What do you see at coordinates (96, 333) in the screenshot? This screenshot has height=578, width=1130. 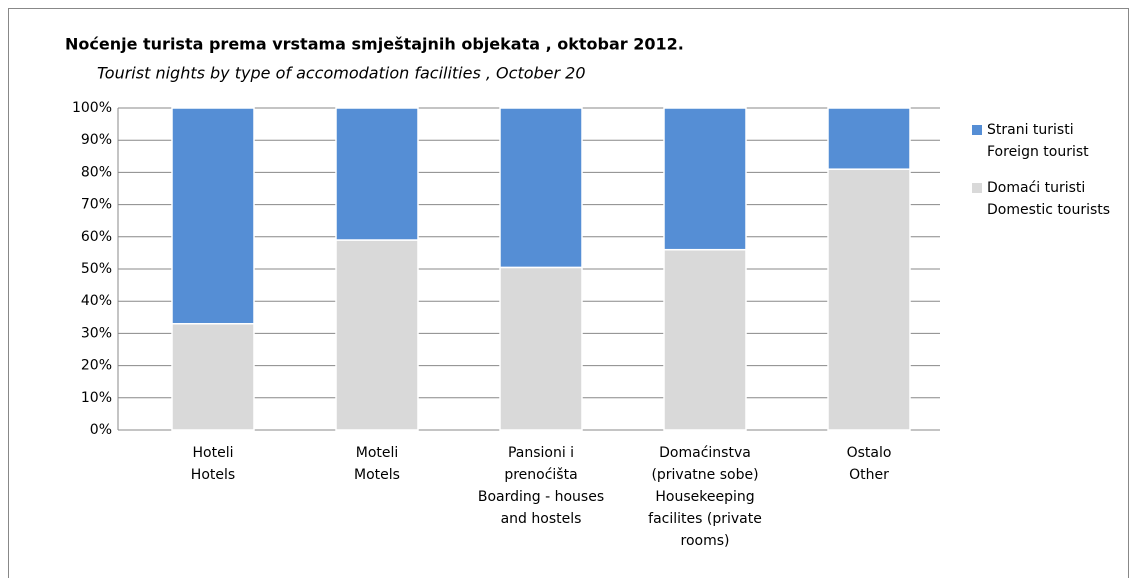 I see `y-tick-label: 30%` at bounding box center [96, 333].